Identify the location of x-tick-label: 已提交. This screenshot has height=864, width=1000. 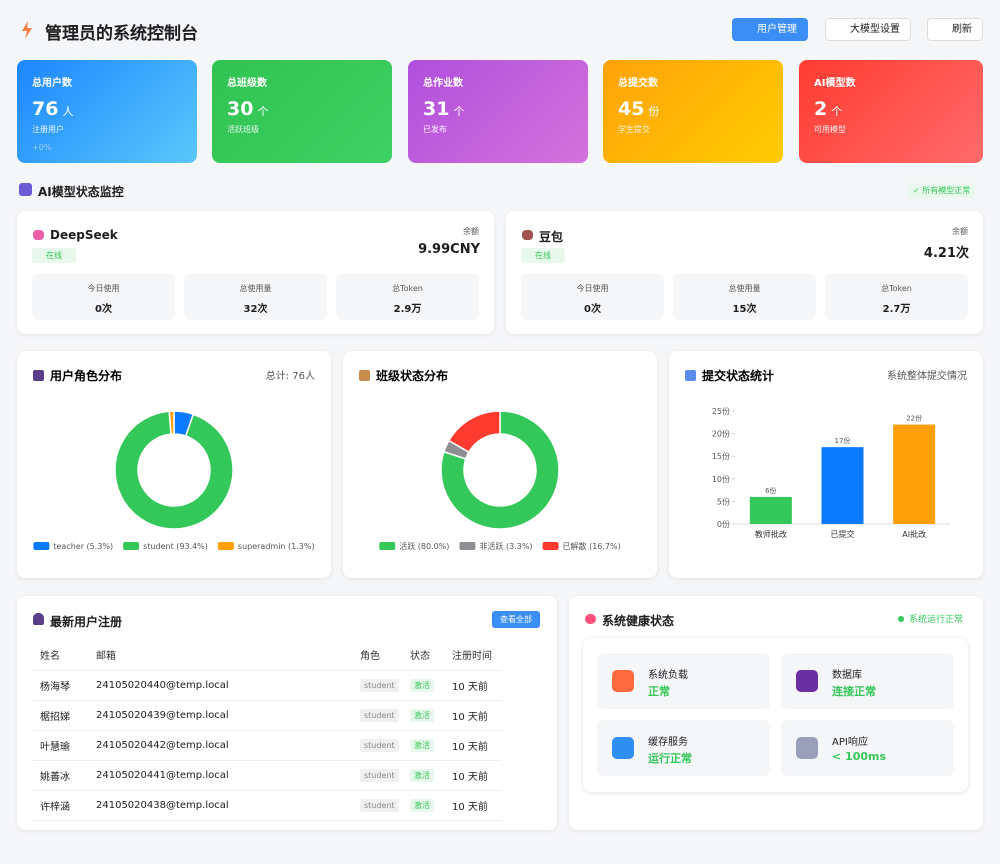
(843, 534).